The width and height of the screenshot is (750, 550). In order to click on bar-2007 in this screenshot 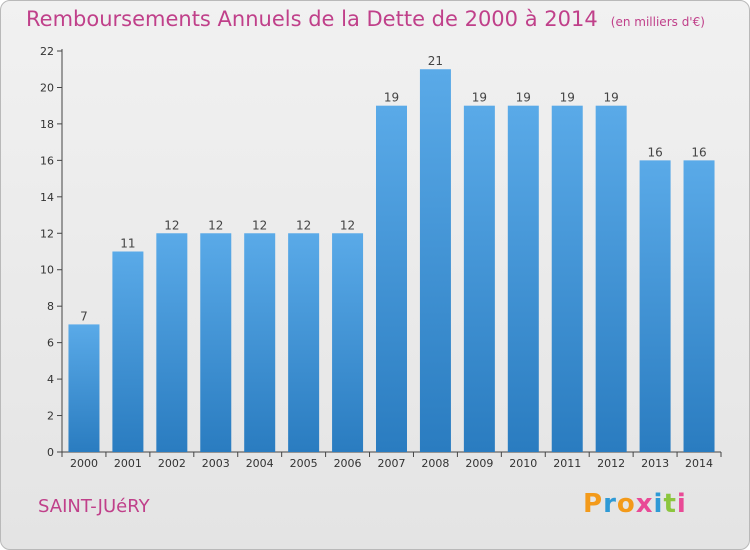, I will do `click(391, 278)`.